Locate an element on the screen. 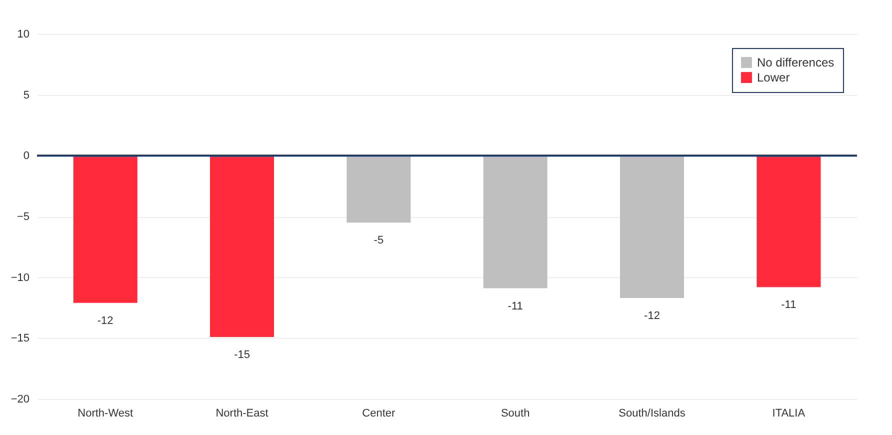 The height and width of the screenshot is (435, 892). x-tick-label: Center is located at coordinates (379, 414).